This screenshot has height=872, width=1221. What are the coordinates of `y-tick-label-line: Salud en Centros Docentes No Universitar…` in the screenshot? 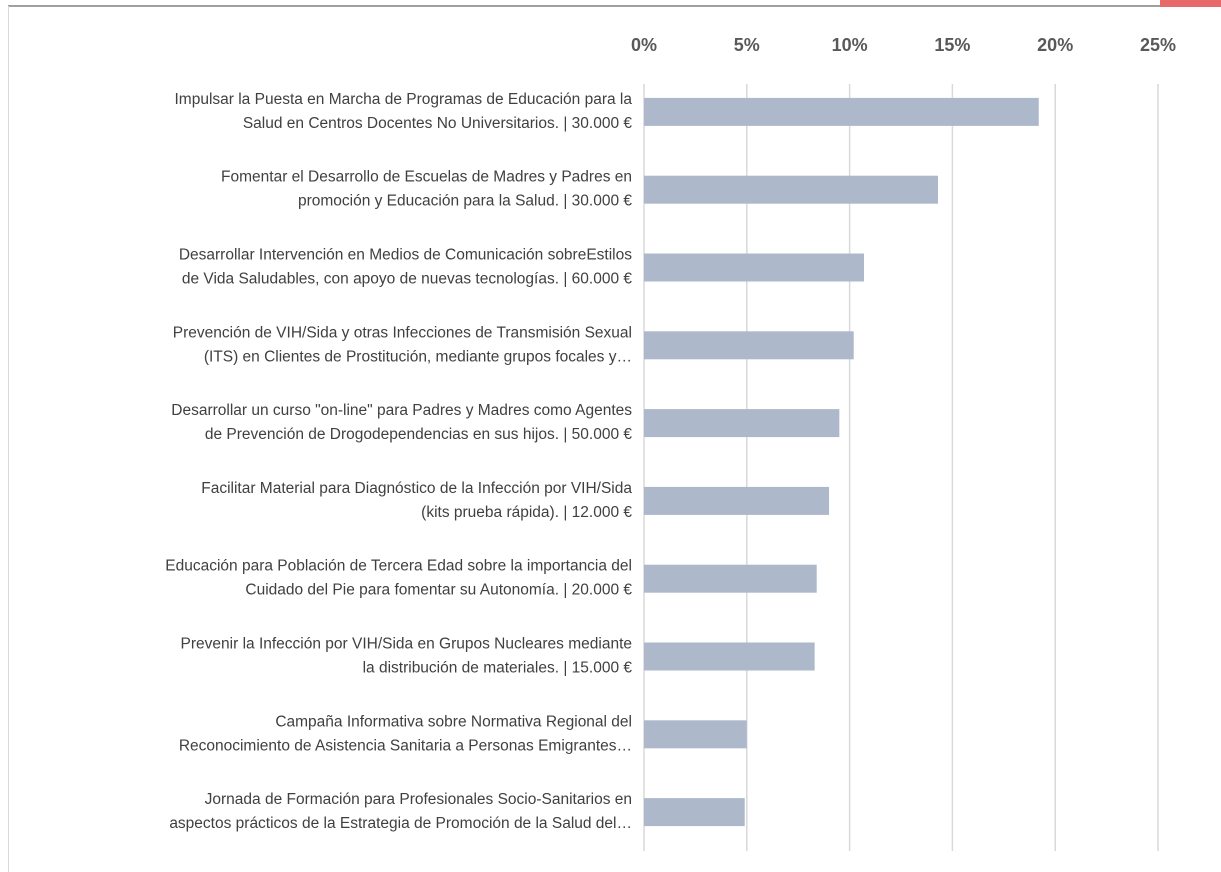 It's located at (438, 123).